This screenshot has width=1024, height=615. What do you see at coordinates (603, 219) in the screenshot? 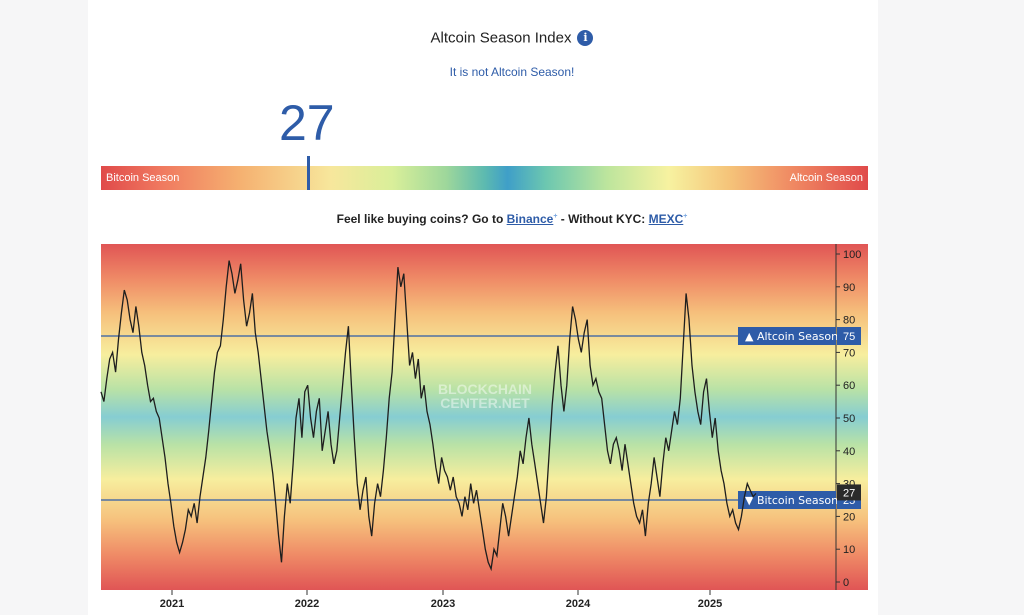
I see `promo-middle: - Without KYC:` at bounding box center [603, 219].